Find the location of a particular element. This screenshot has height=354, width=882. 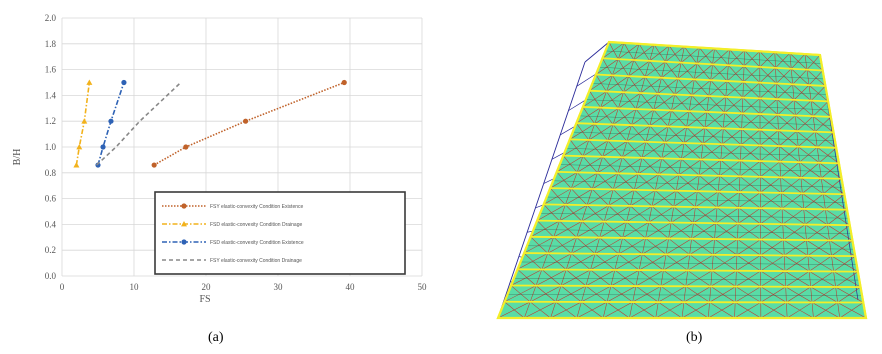

row-line is located at coordinates (698, 184).